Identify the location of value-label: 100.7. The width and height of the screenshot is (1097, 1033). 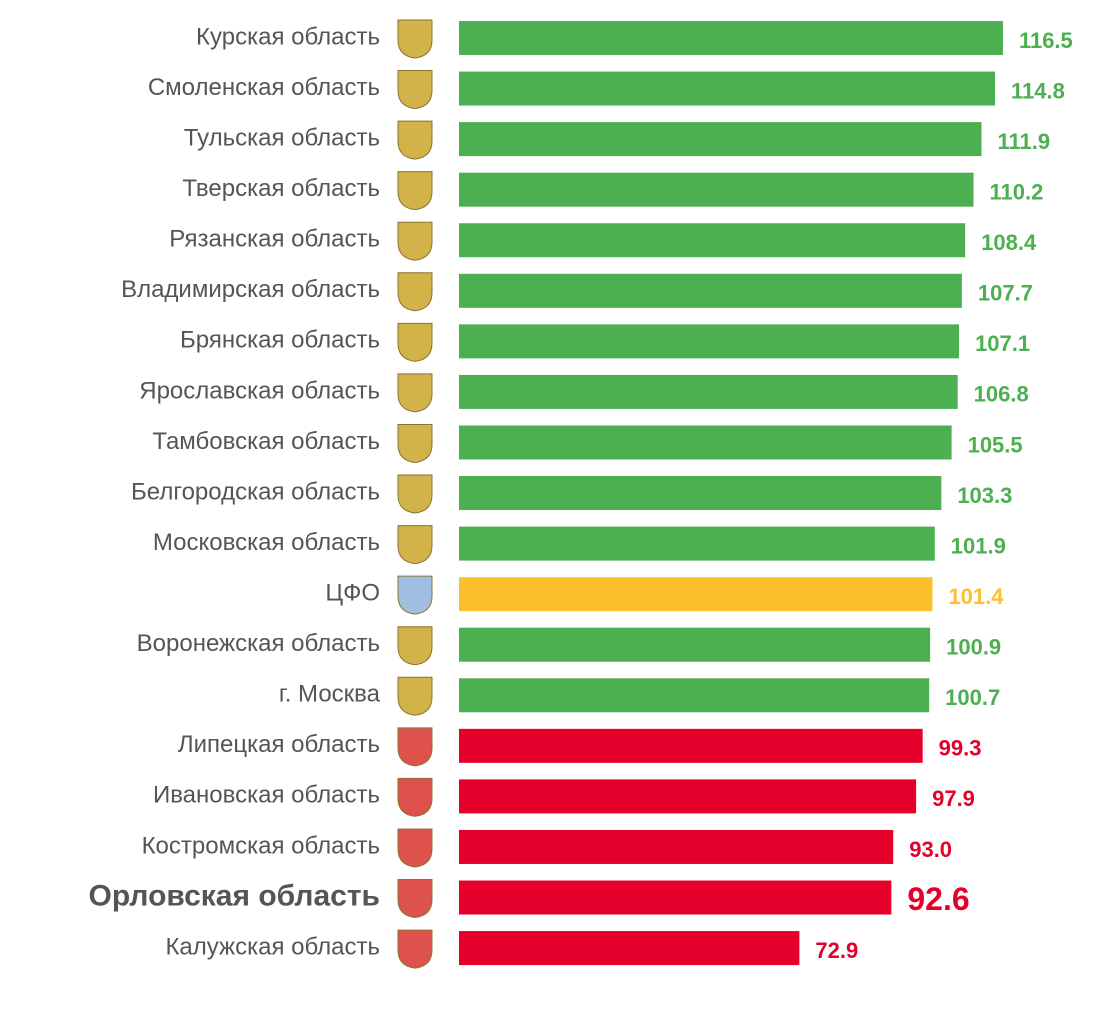
(972, 697).